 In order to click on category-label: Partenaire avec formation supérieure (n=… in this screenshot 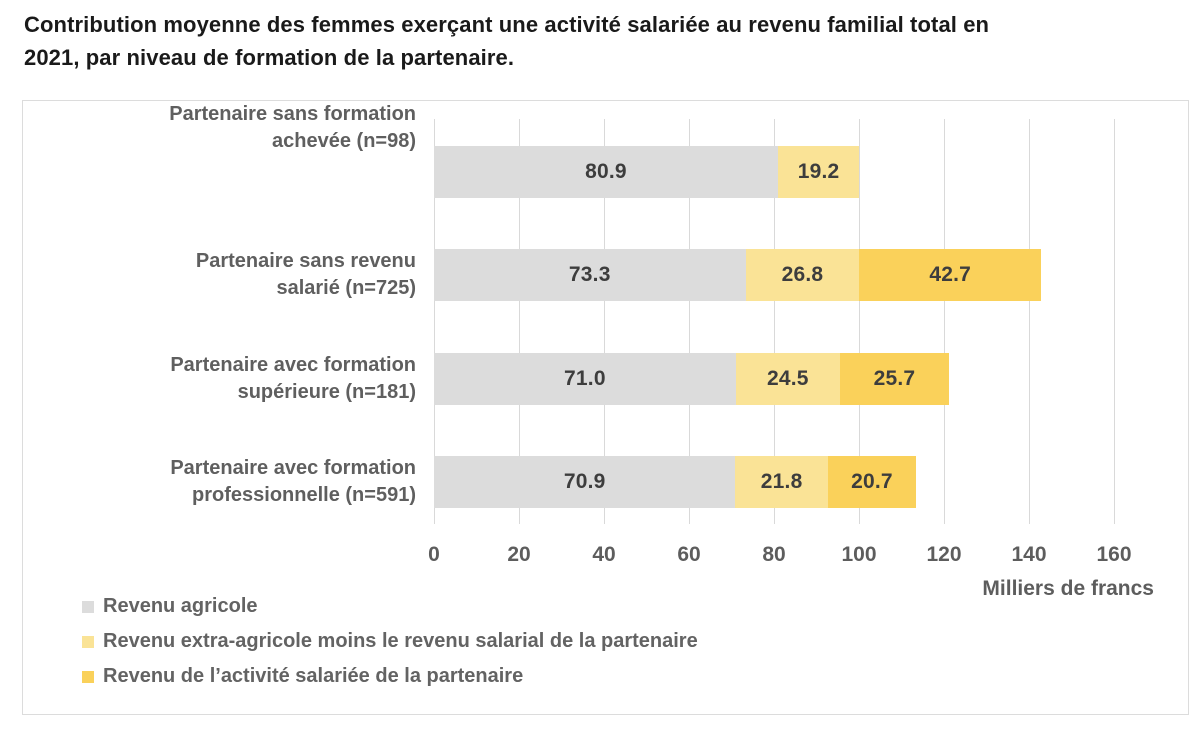, I will do `click(293, 378)`.